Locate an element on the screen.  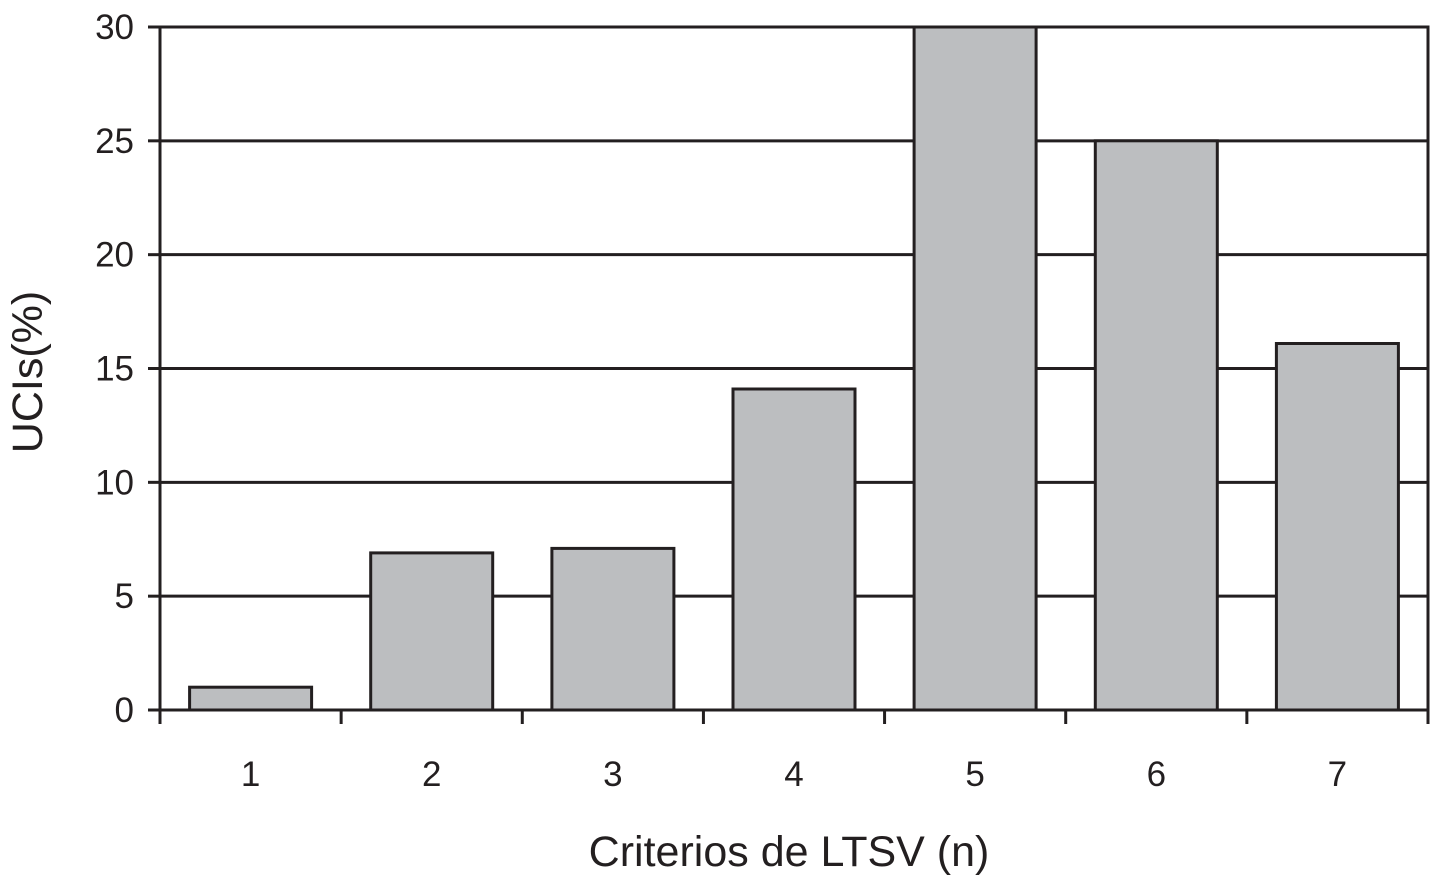
y-axis: 0 5 10 15 20 25 30 is located at coordinates (127, 369).